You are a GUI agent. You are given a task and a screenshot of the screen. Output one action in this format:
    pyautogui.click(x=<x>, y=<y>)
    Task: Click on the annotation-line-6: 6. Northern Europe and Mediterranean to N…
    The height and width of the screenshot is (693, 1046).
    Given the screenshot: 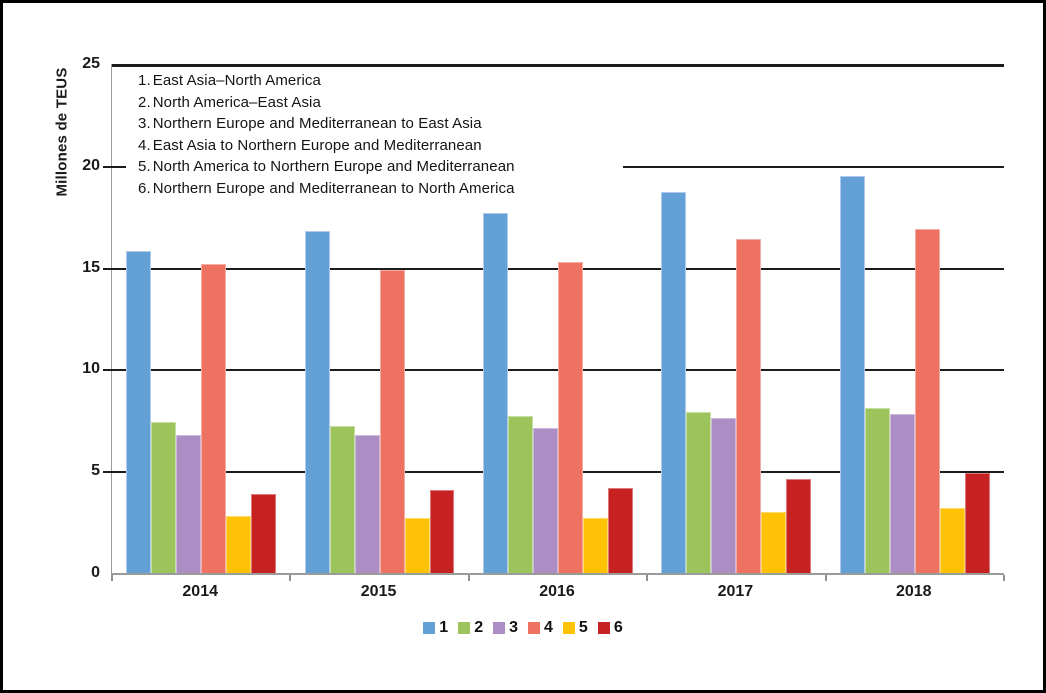 What is the action you would take?
    pyautogui.click(x=377, y=189)
    